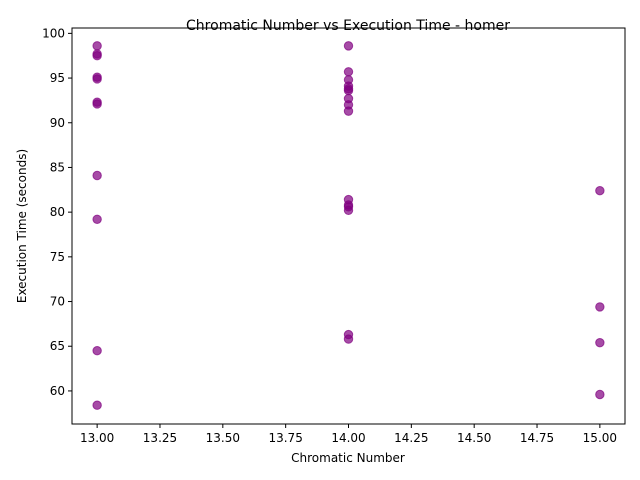 This screenshot has height=480, width=640. I want to click on y-axis: 60 65 70 75 80 85 90 95 100, so click(57, 212).